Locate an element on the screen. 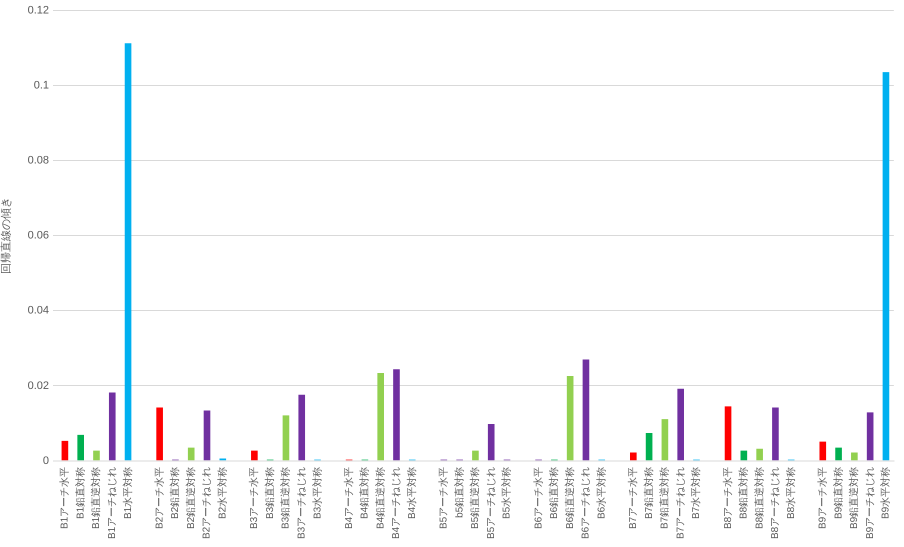 This screenshot has width=904, height=547. y-tick-label: 0.06 is located at coordinates (38, 236).